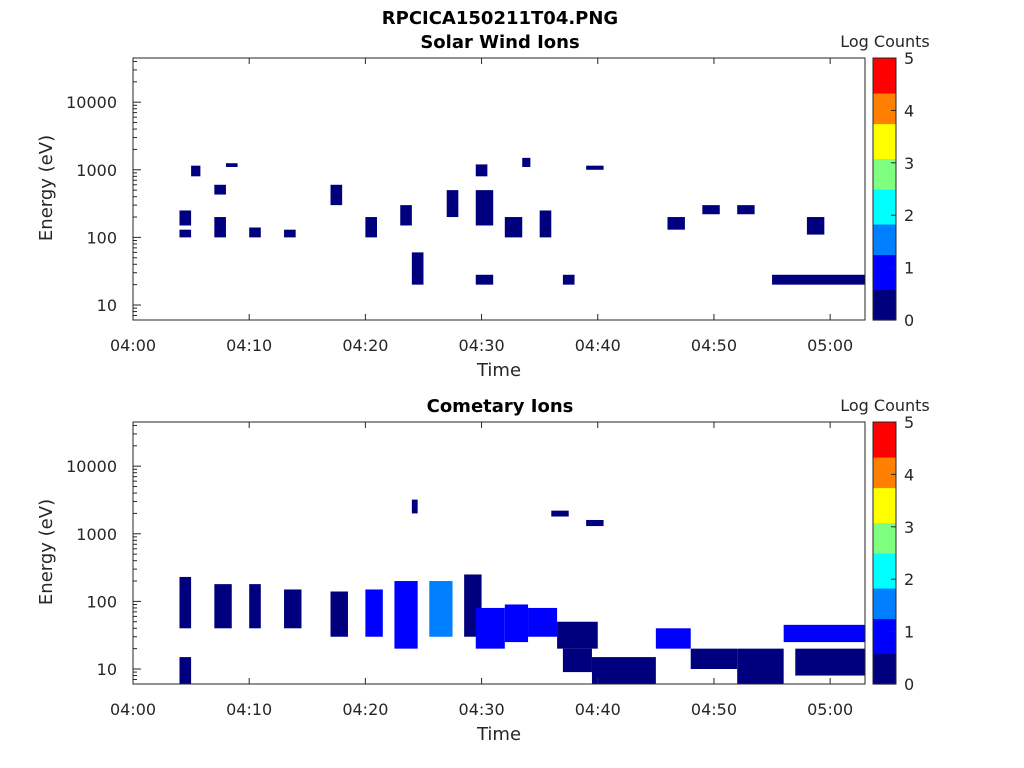 The image size is (1024, 768). I want to click on y-tick-label: 1000, so click(96, 170).